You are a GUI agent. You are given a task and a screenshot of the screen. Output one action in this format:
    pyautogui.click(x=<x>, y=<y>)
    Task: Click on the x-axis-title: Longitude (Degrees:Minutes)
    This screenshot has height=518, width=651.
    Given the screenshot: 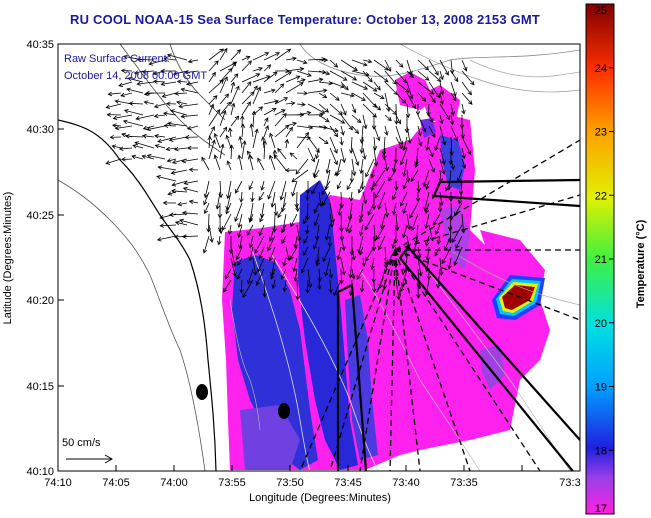 What is the action you would take?
    pyautogui.click(x=320, y=498)
    